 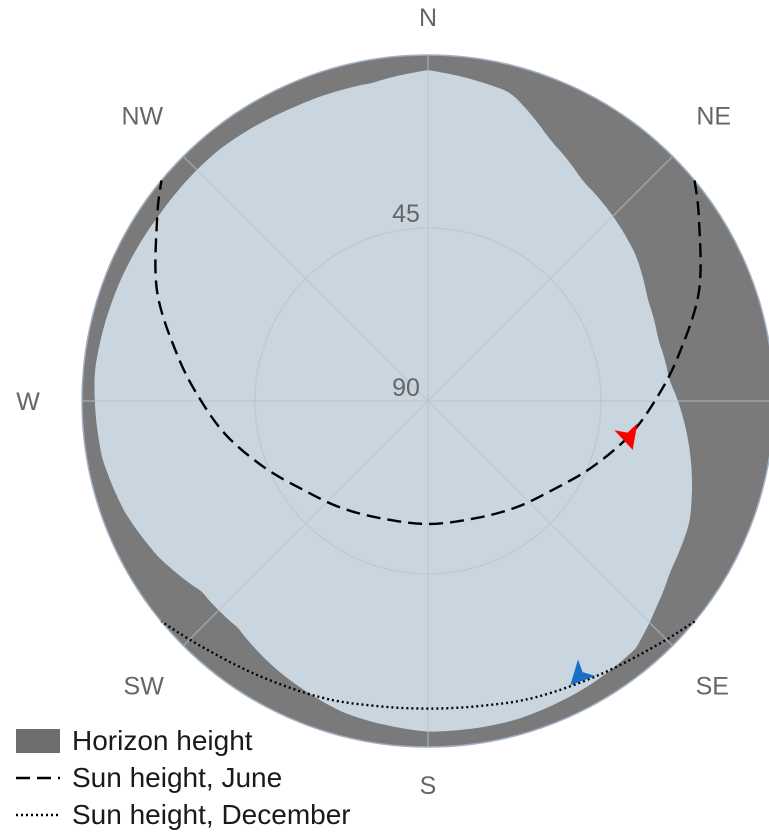 What do you see at coordinates (38, 778) in the screenshot?
I see `legend-swatch-june` at bounding box center [38, 778].